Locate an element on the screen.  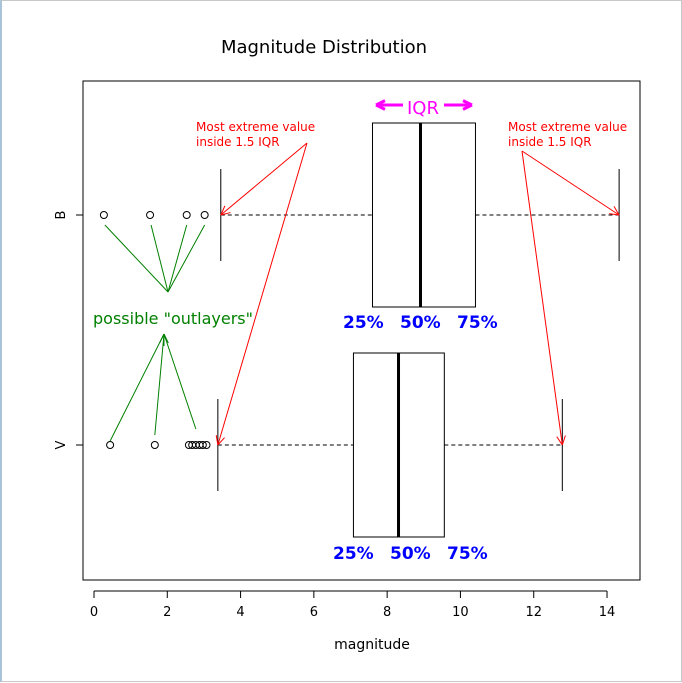
x-axis-label: magnitude is located at coordinates (372, 645).